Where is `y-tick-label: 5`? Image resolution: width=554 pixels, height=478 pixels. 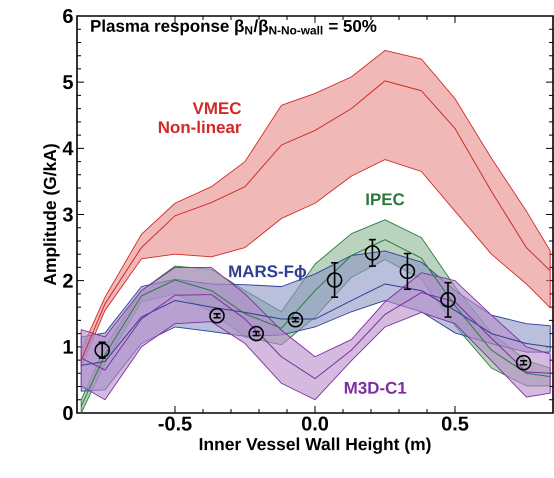
y-tick-label: 5 is located at coordinates (68, 82).